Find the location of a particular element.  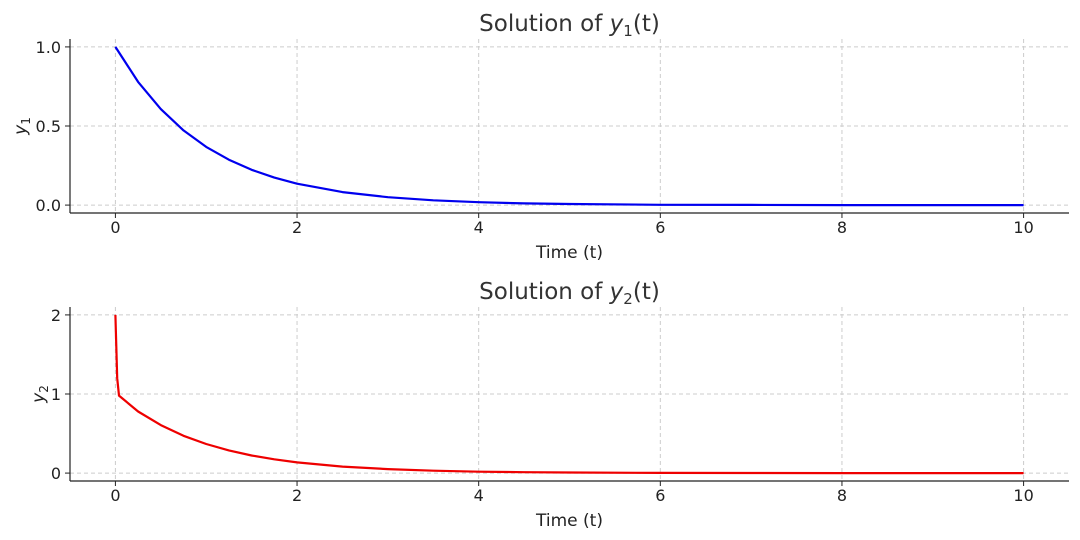

y-tick-label: 2 is located at coordinates (56, 315).